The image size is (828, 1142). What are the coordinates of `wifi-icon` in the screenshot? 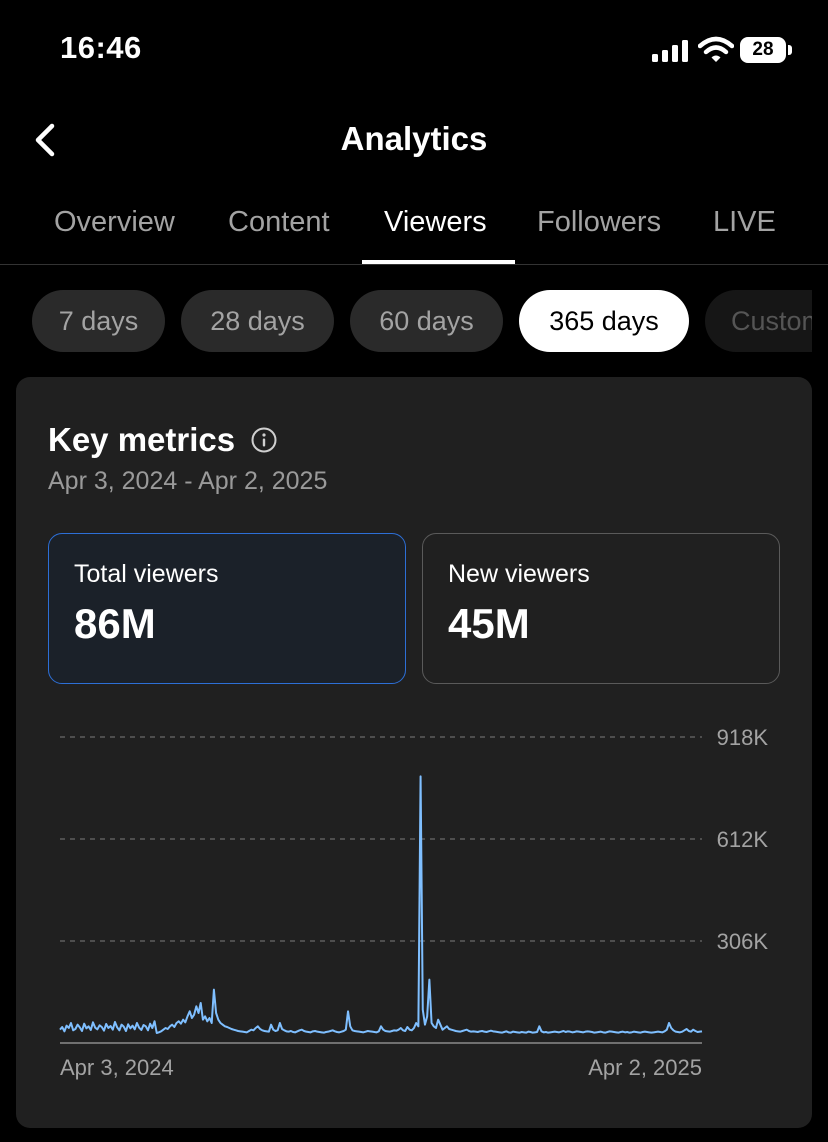 It's located at (716, 49).